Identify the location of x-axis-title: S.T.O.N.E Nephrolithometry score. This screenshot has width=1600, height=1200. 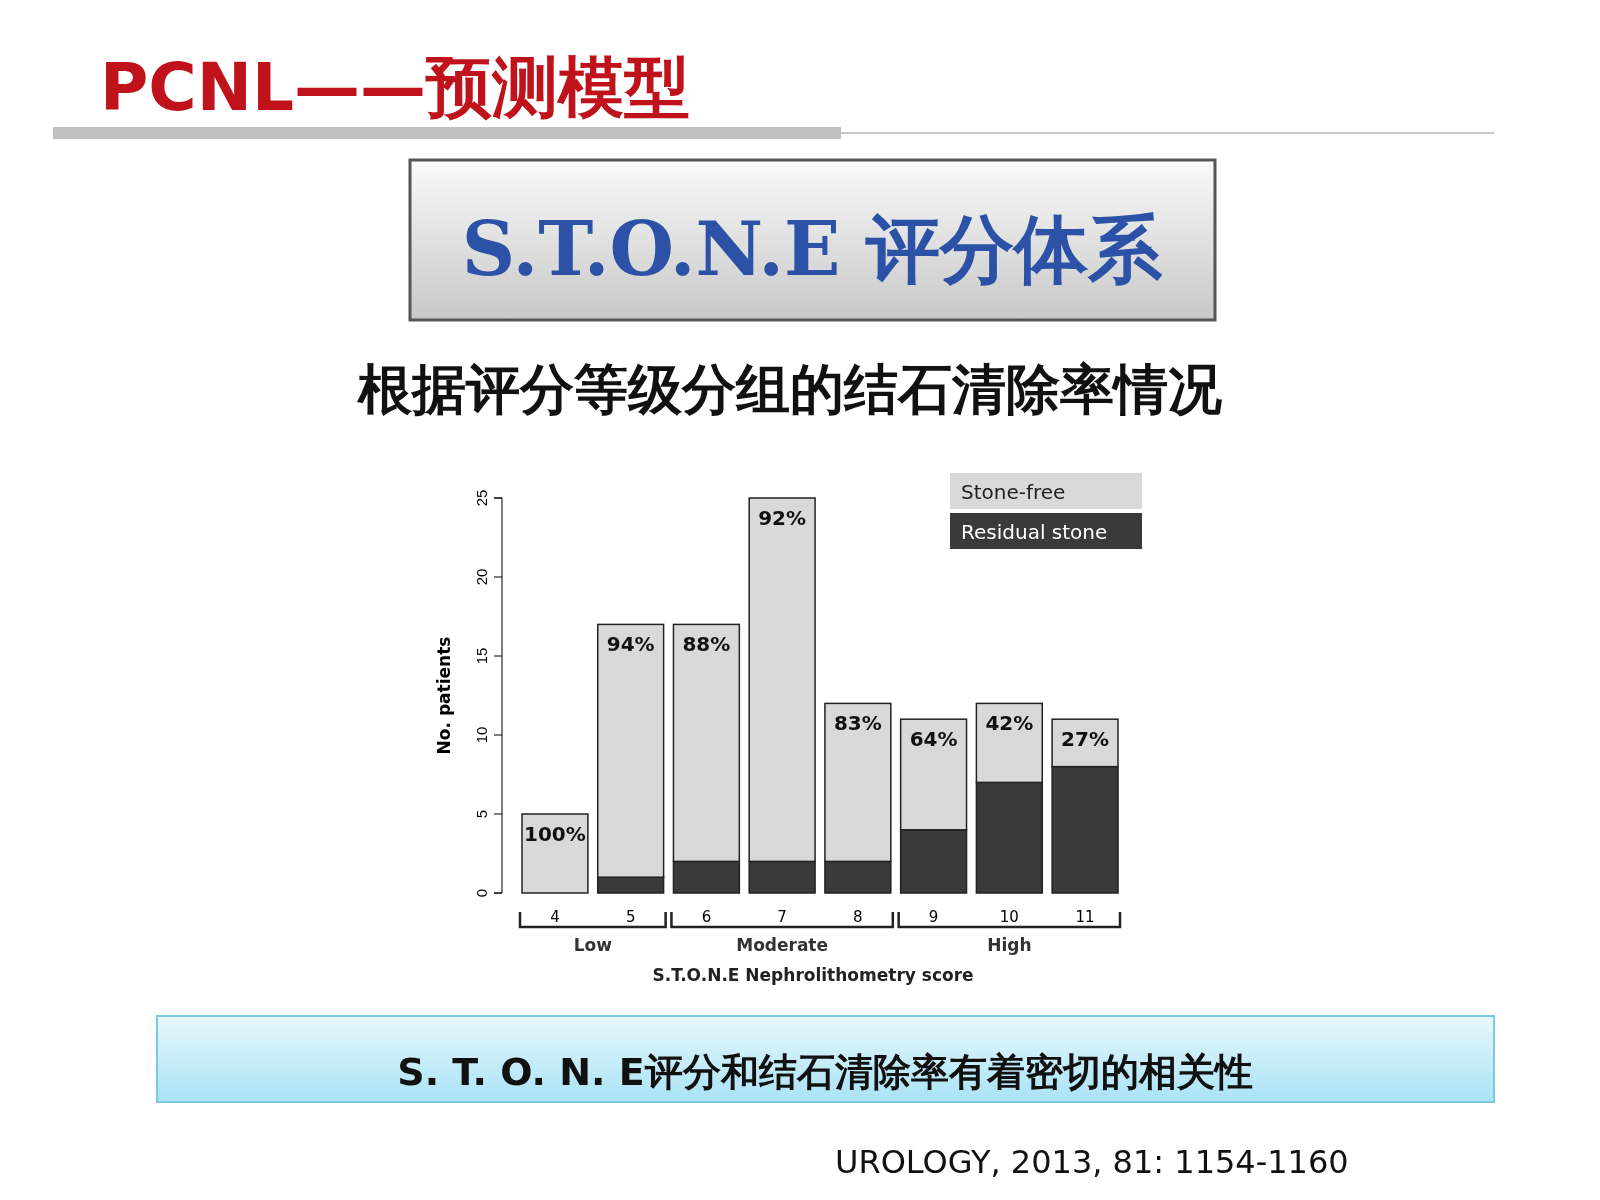
(813, 975).